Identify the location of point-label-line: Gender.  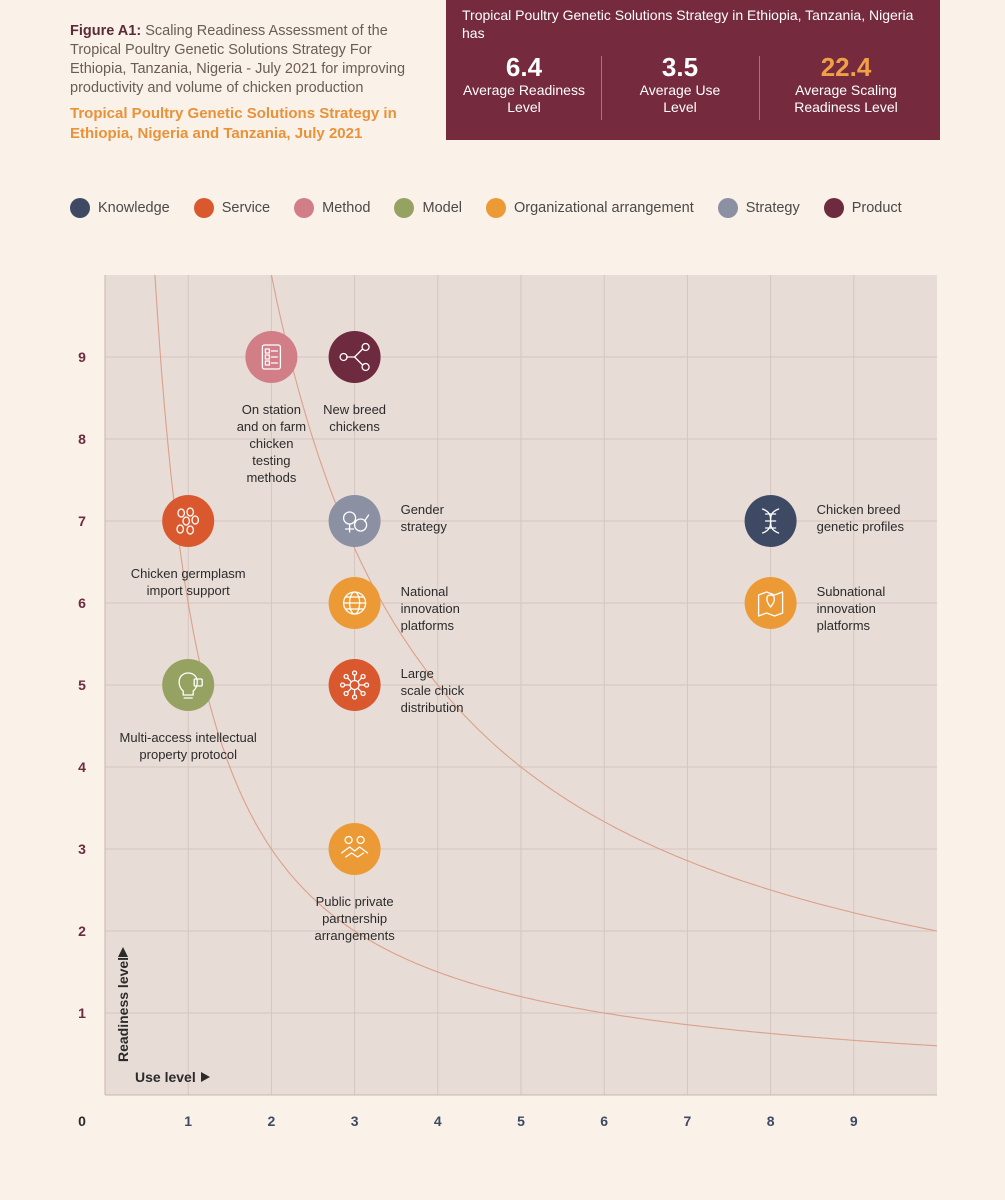
(423, 509).